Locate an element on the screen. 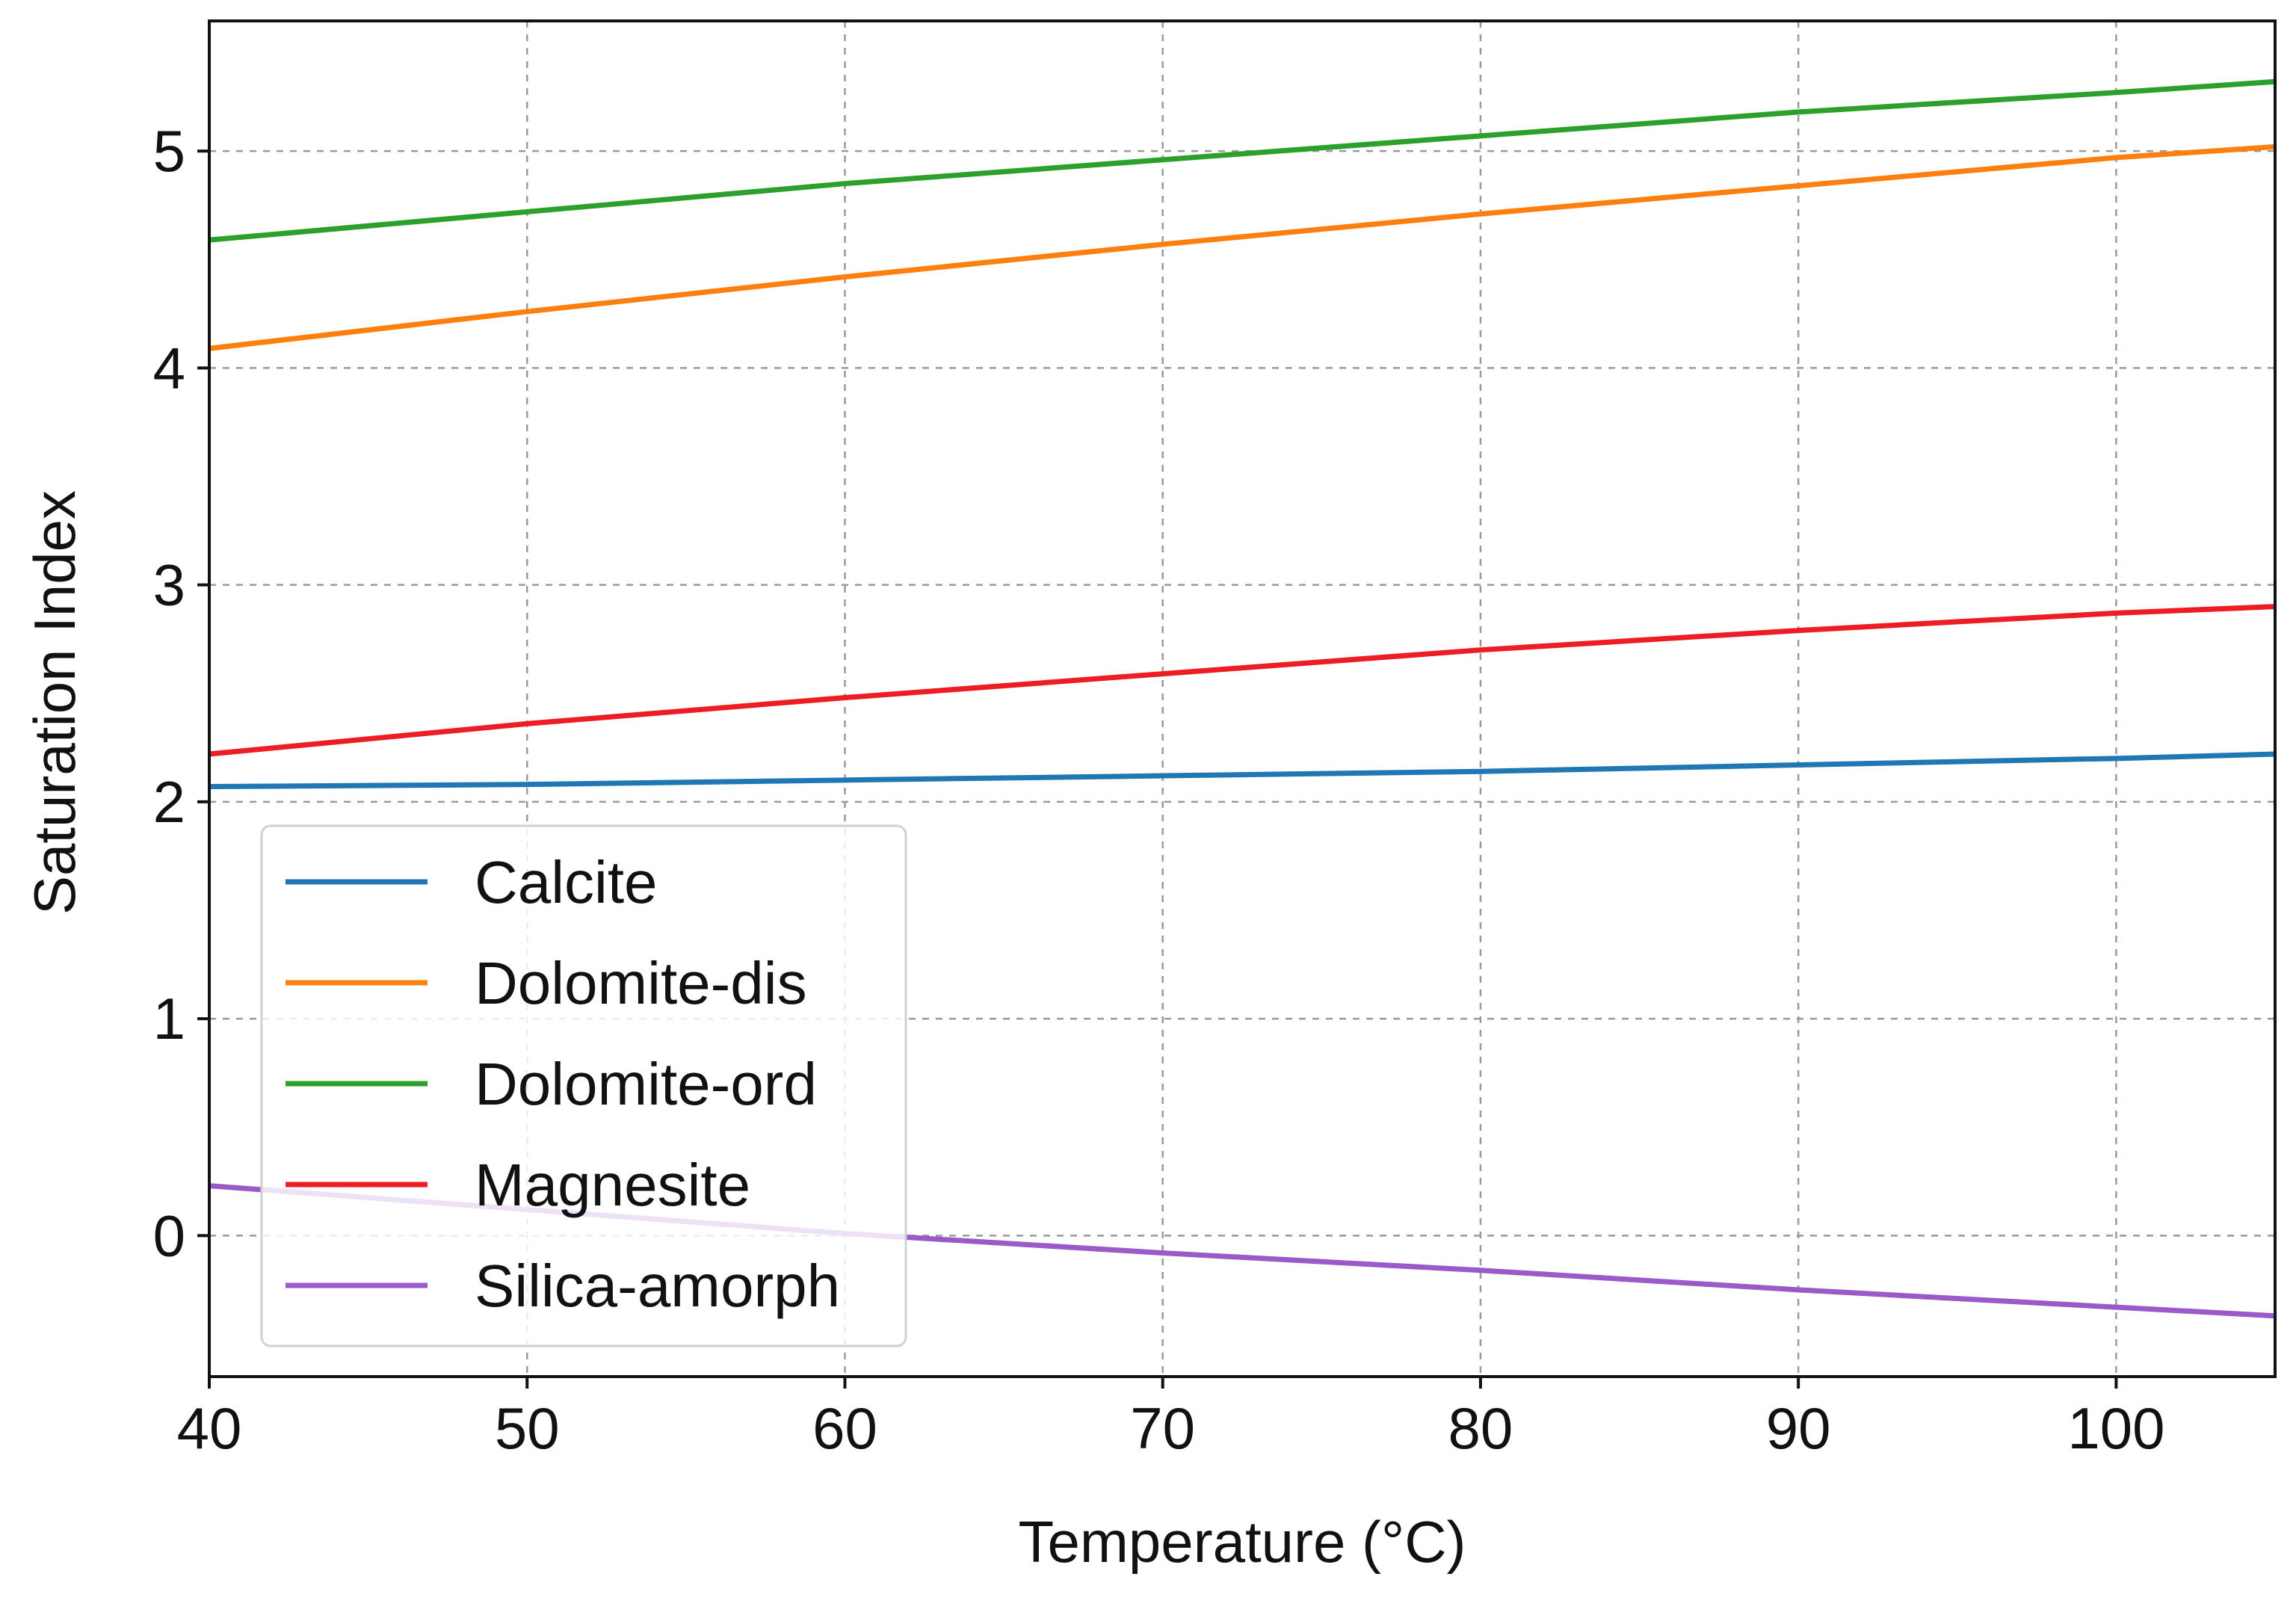 The width and height of the screenshot is (2296, 1618). y-tick-label: 3 is located at coordinates (169, 585).